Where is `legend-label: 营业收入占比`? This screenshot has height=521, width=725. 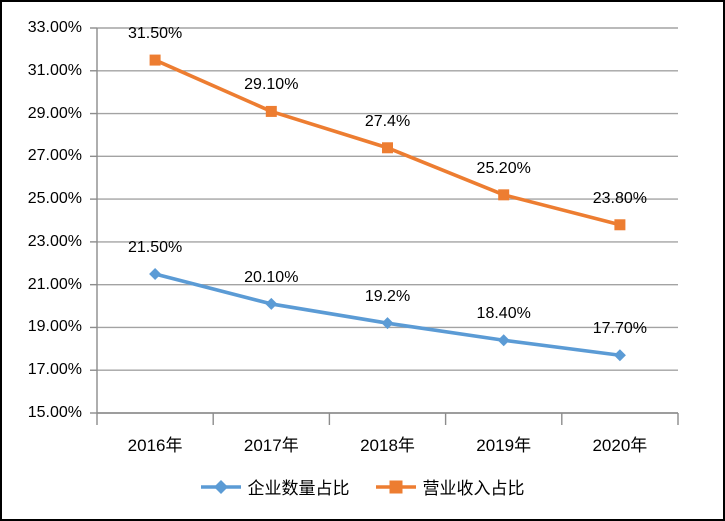
legend-label: 营业收入占比 is located at coordinates (473, 488).